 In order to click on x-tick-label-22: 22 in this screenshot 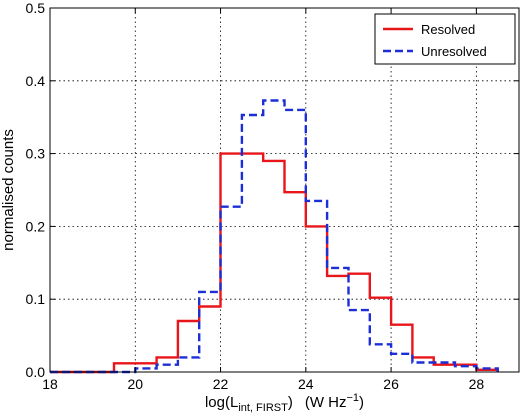, I will do `click(221, 384)`.